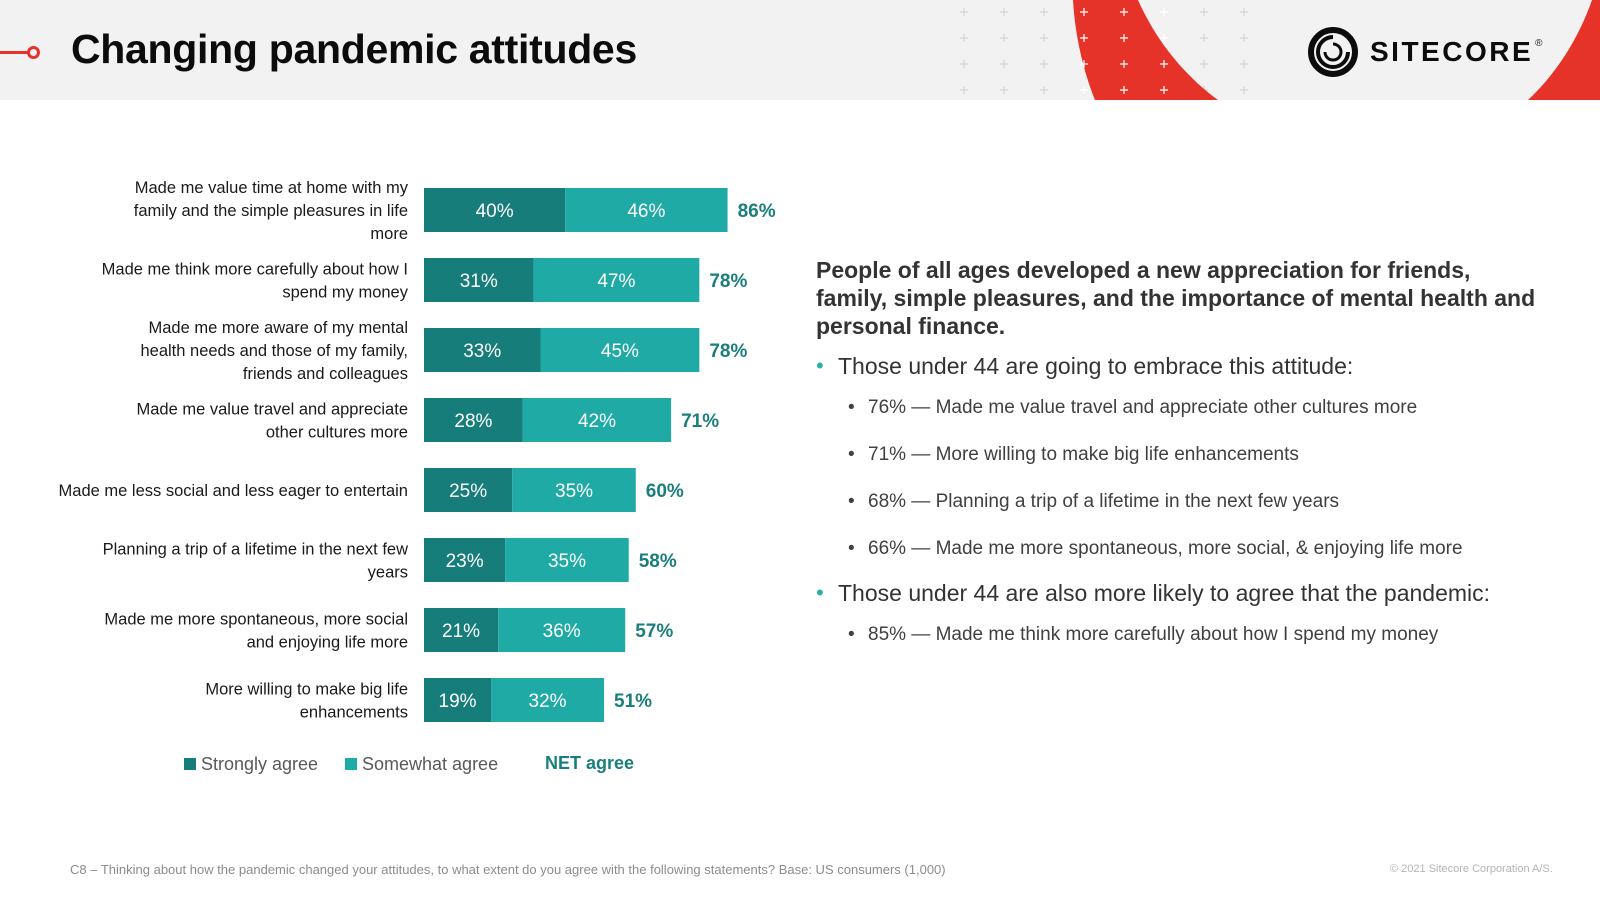 This screenshot has height=900, width=1600. What do you see at coordinates (351, 764) in the screenshot?
I see `legend-somewhat-swatch` at bounding box center [351, 764].